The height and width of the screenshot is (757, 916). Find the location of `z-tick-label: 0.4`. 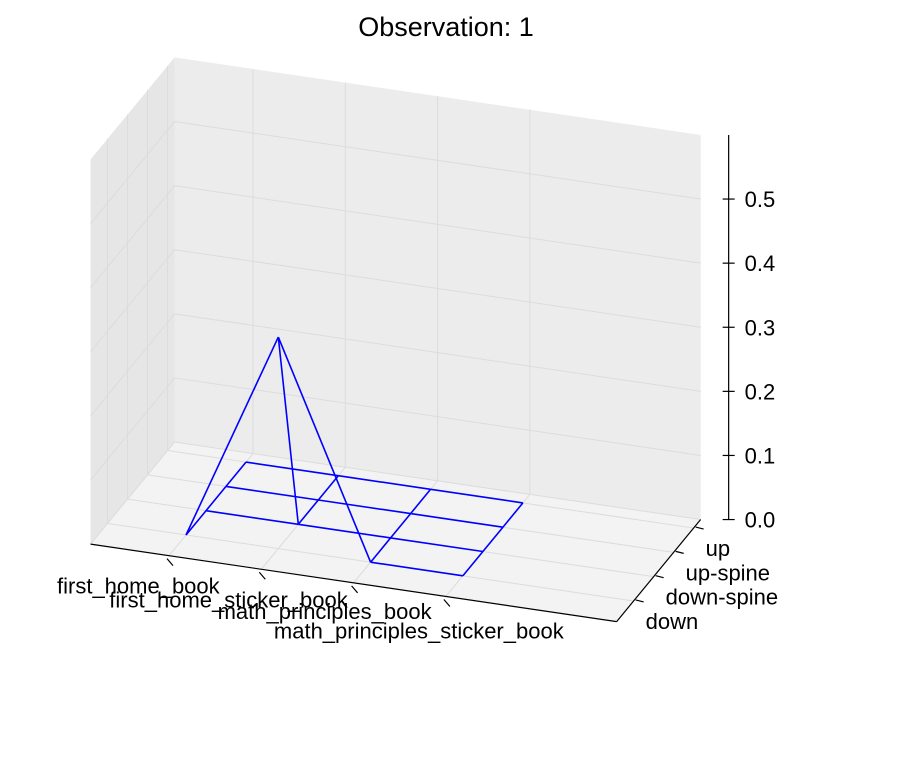

z-tick-label: 0.4 is located at coordinates (760, 263).